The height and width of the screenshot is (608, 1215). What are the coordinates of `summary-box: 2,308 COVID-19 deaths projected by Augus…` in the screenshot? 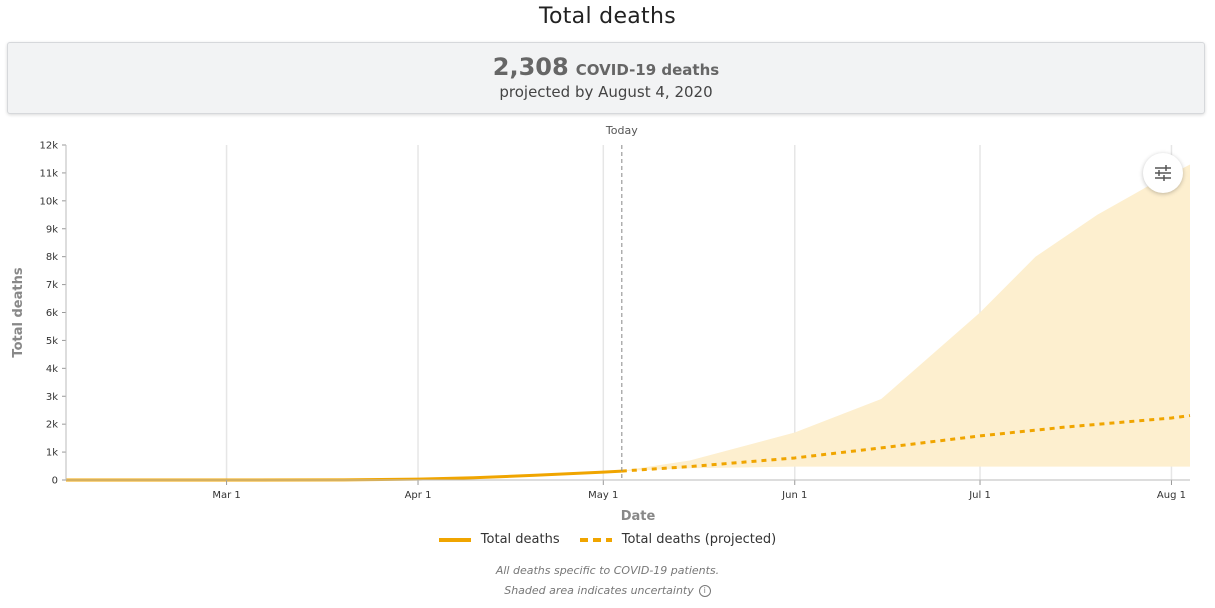 It's located at (606, 78).